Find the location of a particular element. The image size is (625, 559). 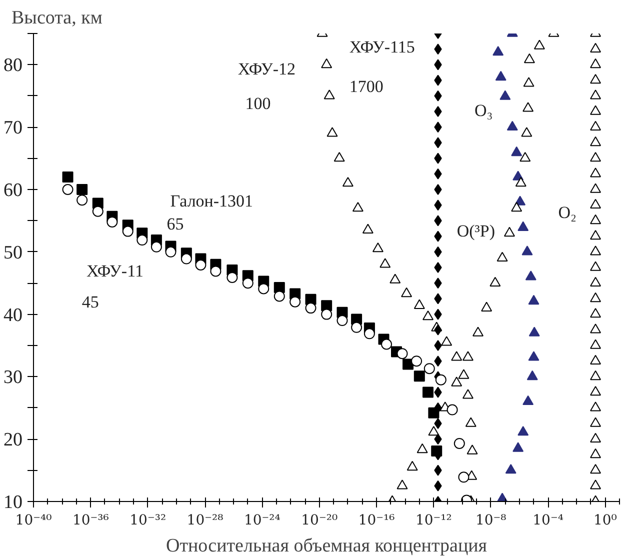

series-label: Галон-1301 is located at coordinates (212, 201).